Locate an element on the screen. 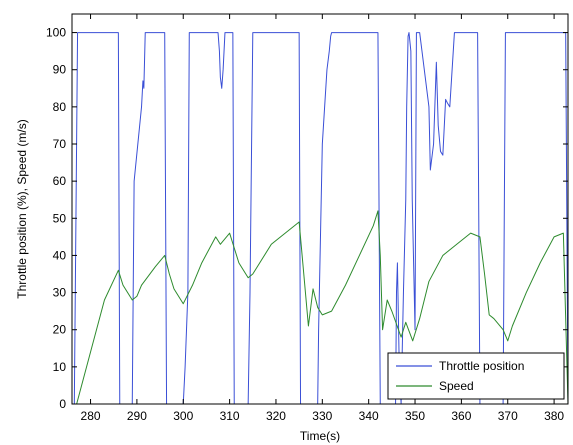 The height and width of the screenshot is (445, 573). legend-box is located at coordinates (476, 376).